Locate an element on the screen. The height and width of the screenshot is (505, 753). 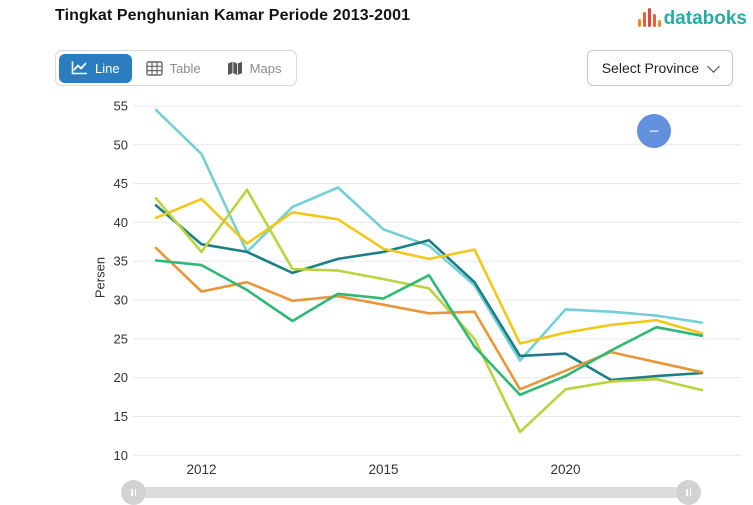
tab-maps: Maps is located at coordinates (254, 68).